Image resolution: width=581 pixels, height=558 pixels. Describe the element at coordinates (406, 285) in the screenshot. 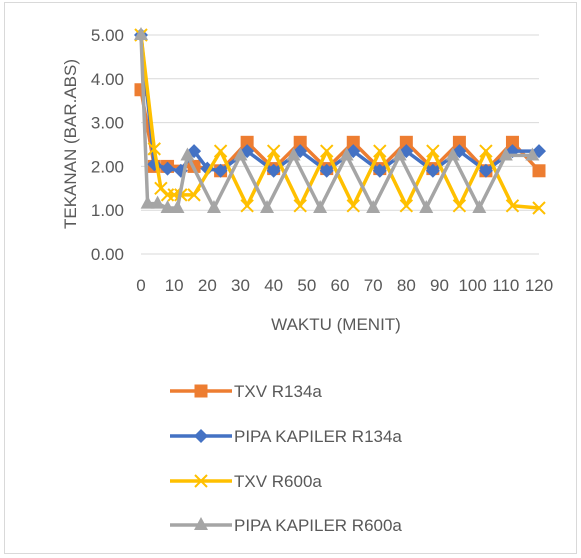

I see `x-tick-label: 80` at that location.